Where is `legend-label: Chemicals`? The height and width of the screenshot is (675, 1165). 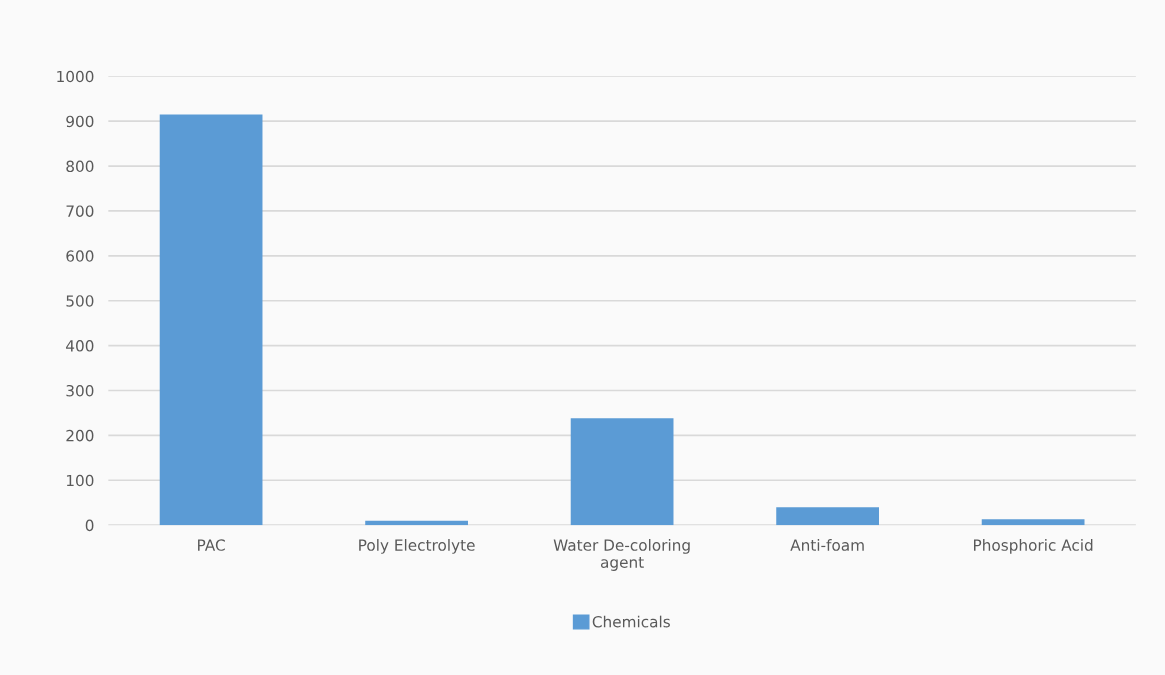 legend-label: Chemicals is located at coordinates (631, 621).